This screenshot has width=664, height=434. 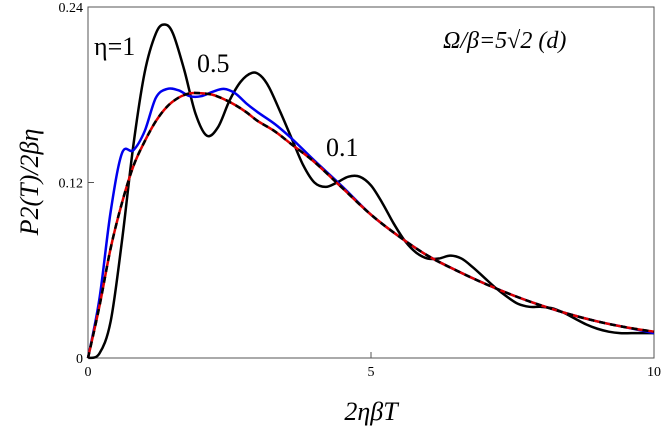 What do you see at coordinates (654, 372) in the screenshot?
I see `x-tick-label-2: 10` at bounding box center [654, 372].